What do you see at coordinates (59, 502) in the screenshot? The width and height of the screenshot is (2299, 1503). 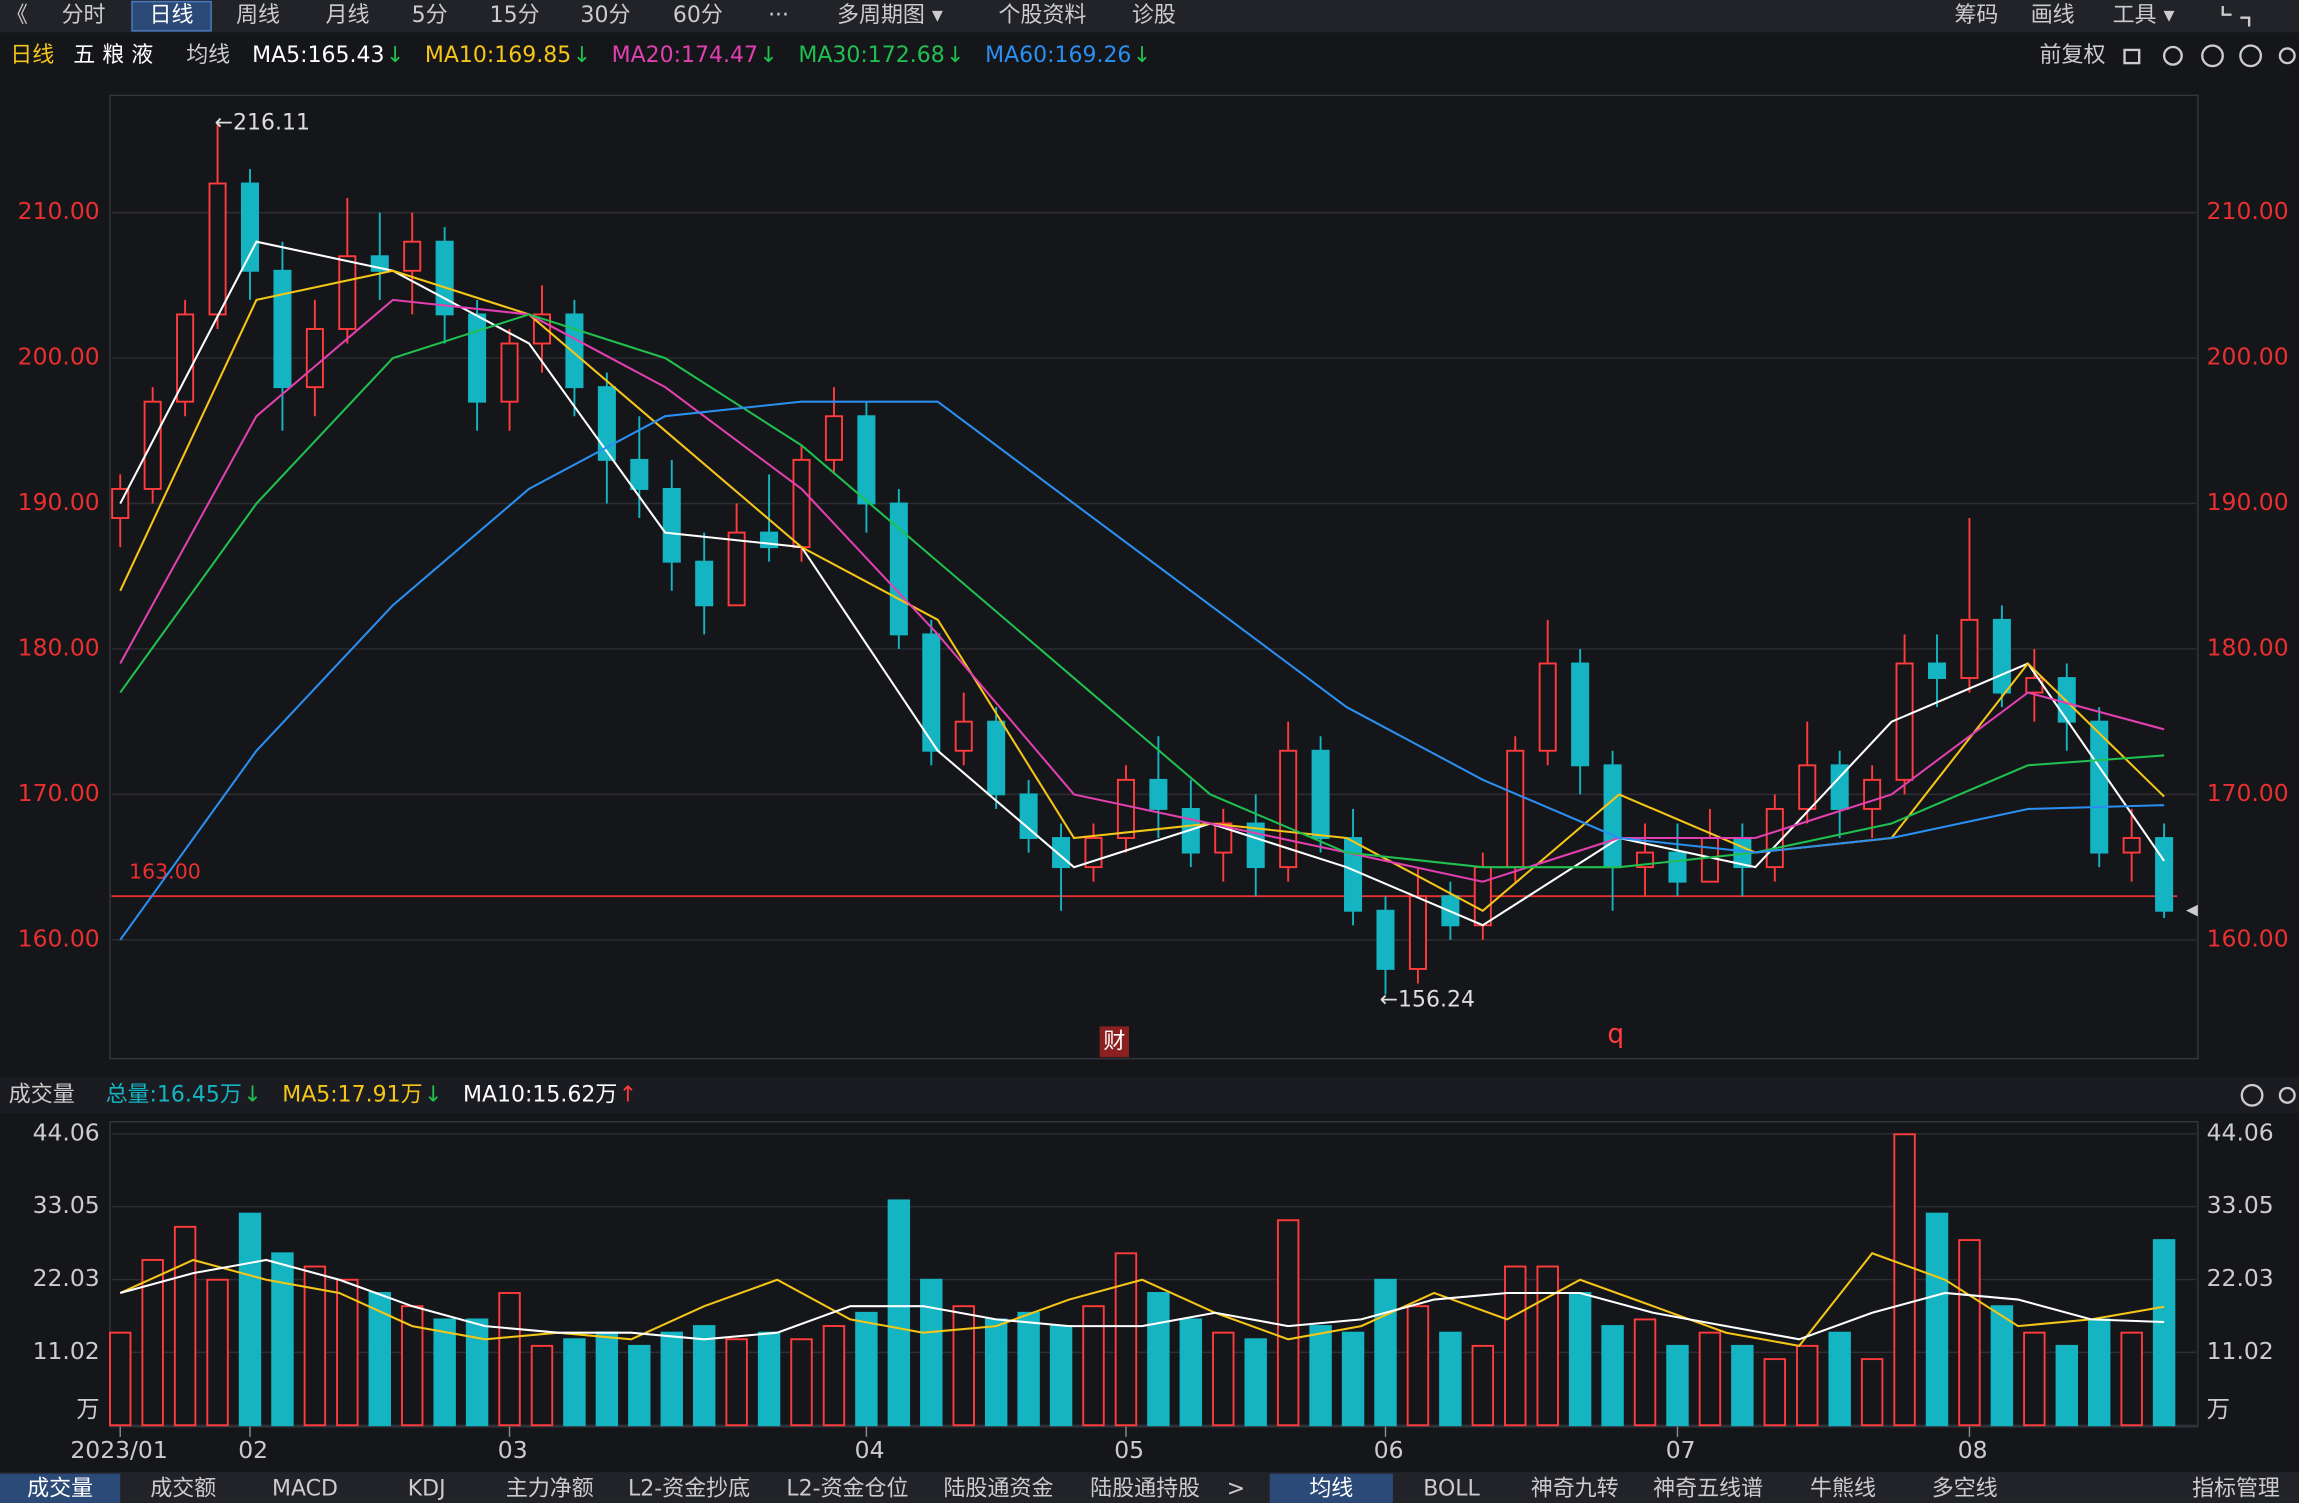 I see `y-tick-label: 190.00` at bounding box center [59, 502].